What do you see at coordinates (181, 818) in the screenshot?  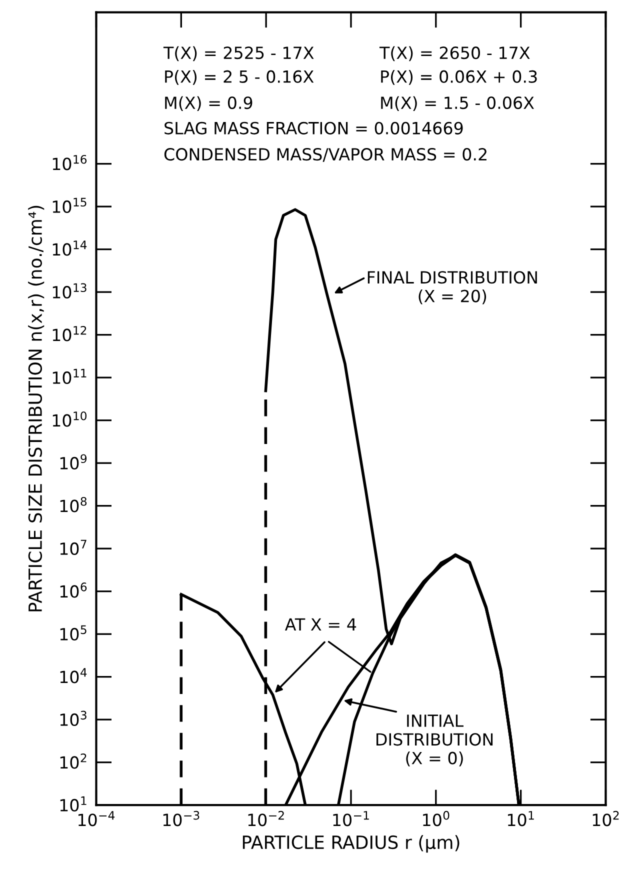 I see `x-tick-label: 10$^{−3}$` at bounding box center [181, 818].